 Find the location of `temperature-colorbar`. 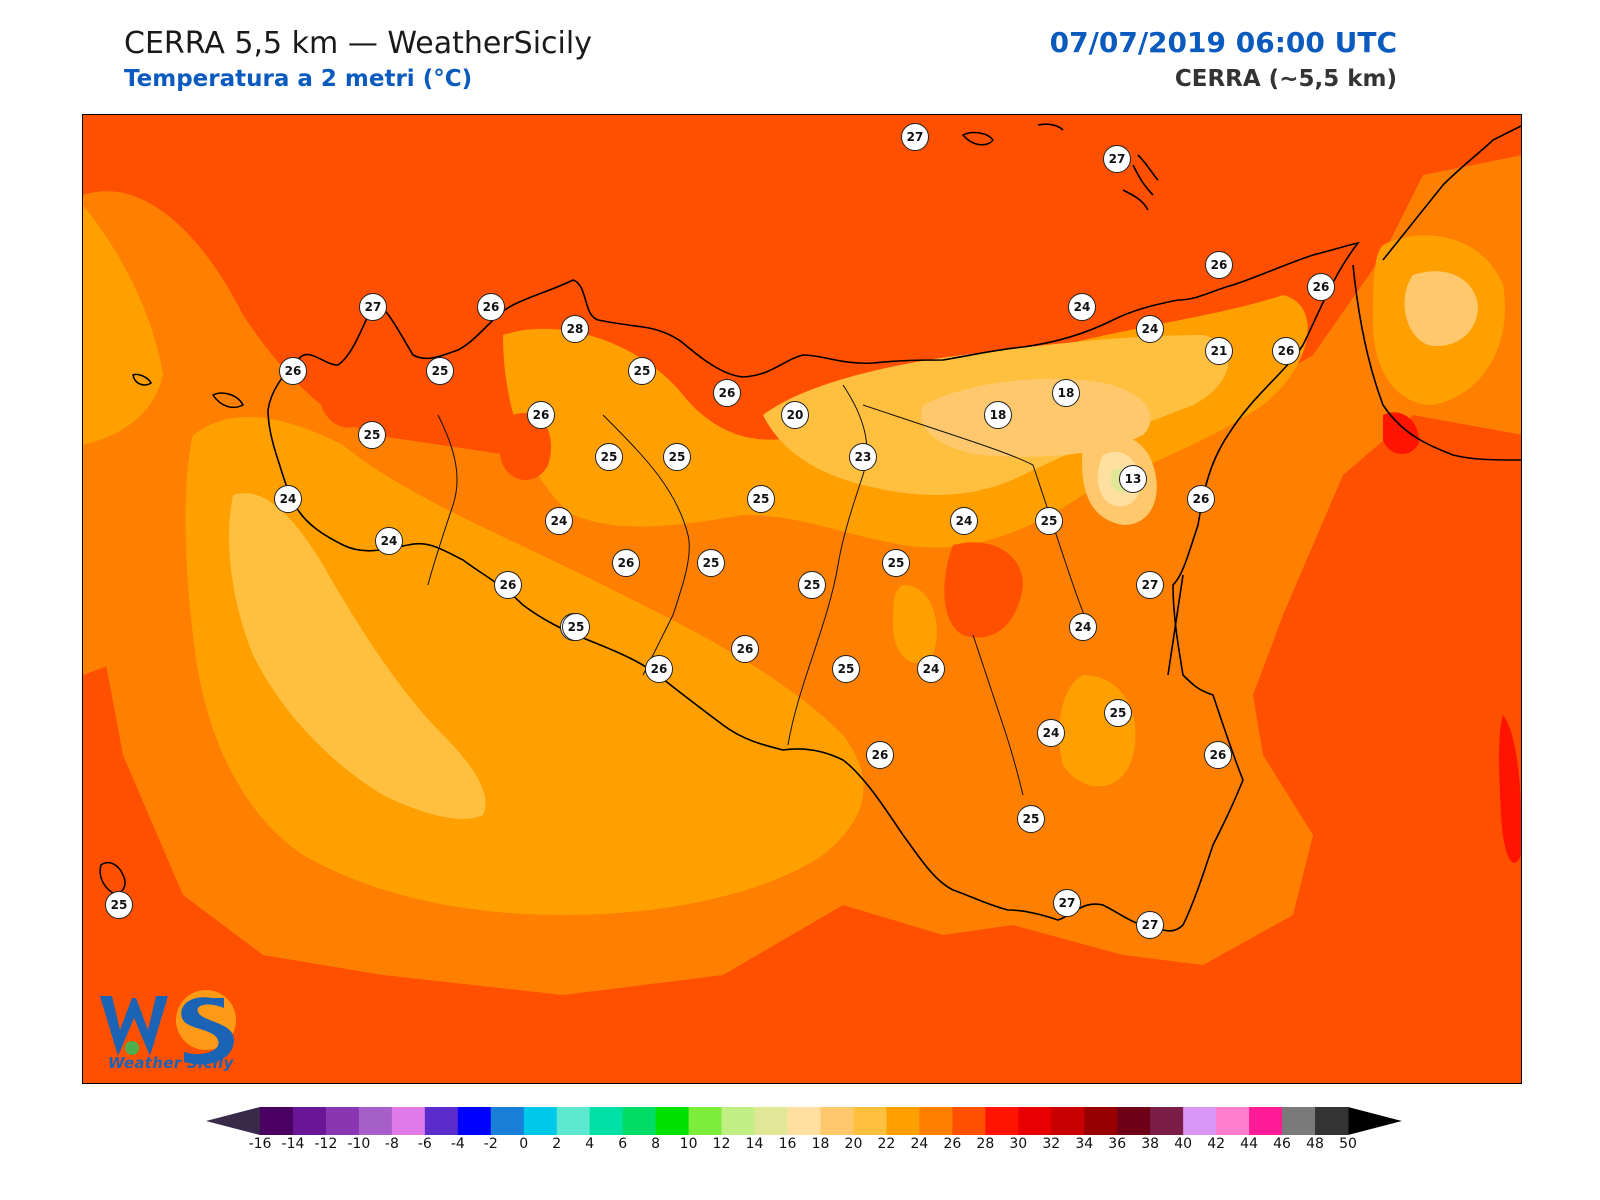

temperature-colorbar is located at coordinates (804, 1121).